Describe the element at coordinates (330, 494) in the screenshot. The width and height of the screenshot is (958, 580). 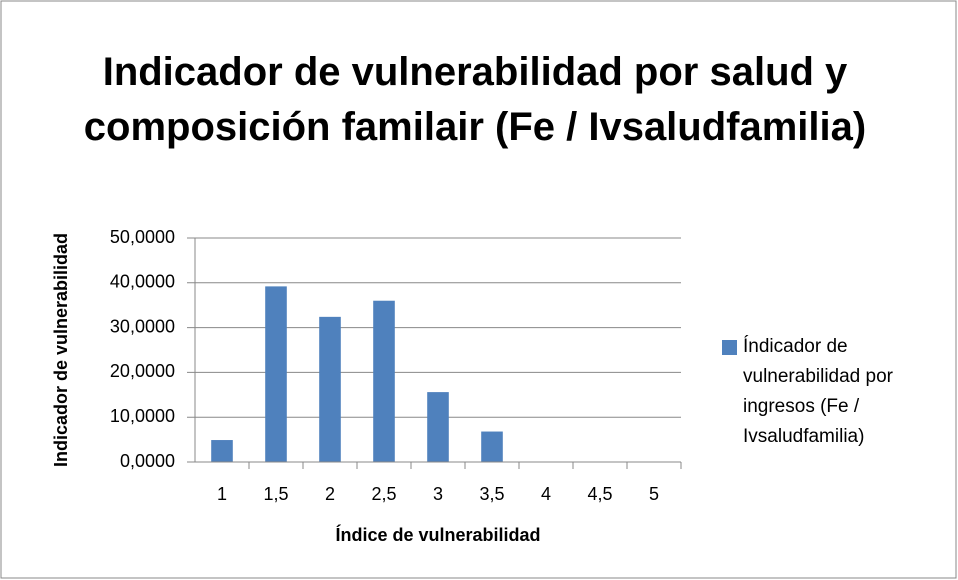
I see `x-tick-label: 2` at that location.